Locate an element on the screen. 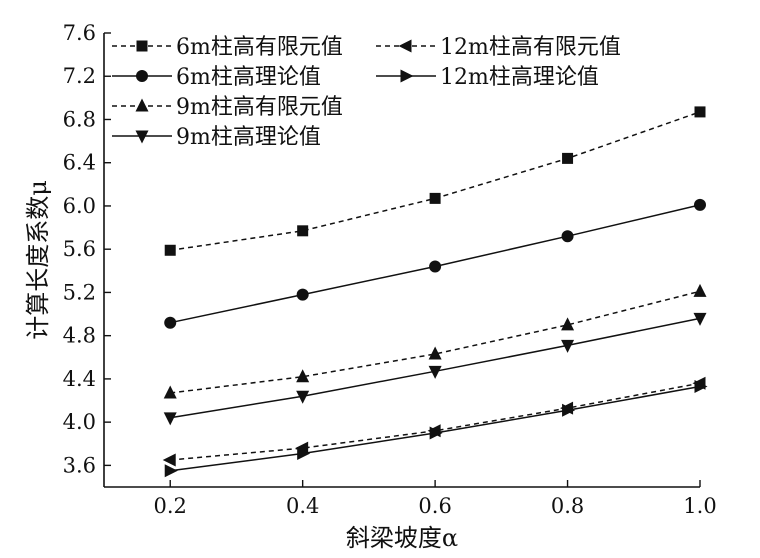 This screenshot has width=760, height=558. x-axis-title: 斜梁坡度α is located at coordinates (402, 538).